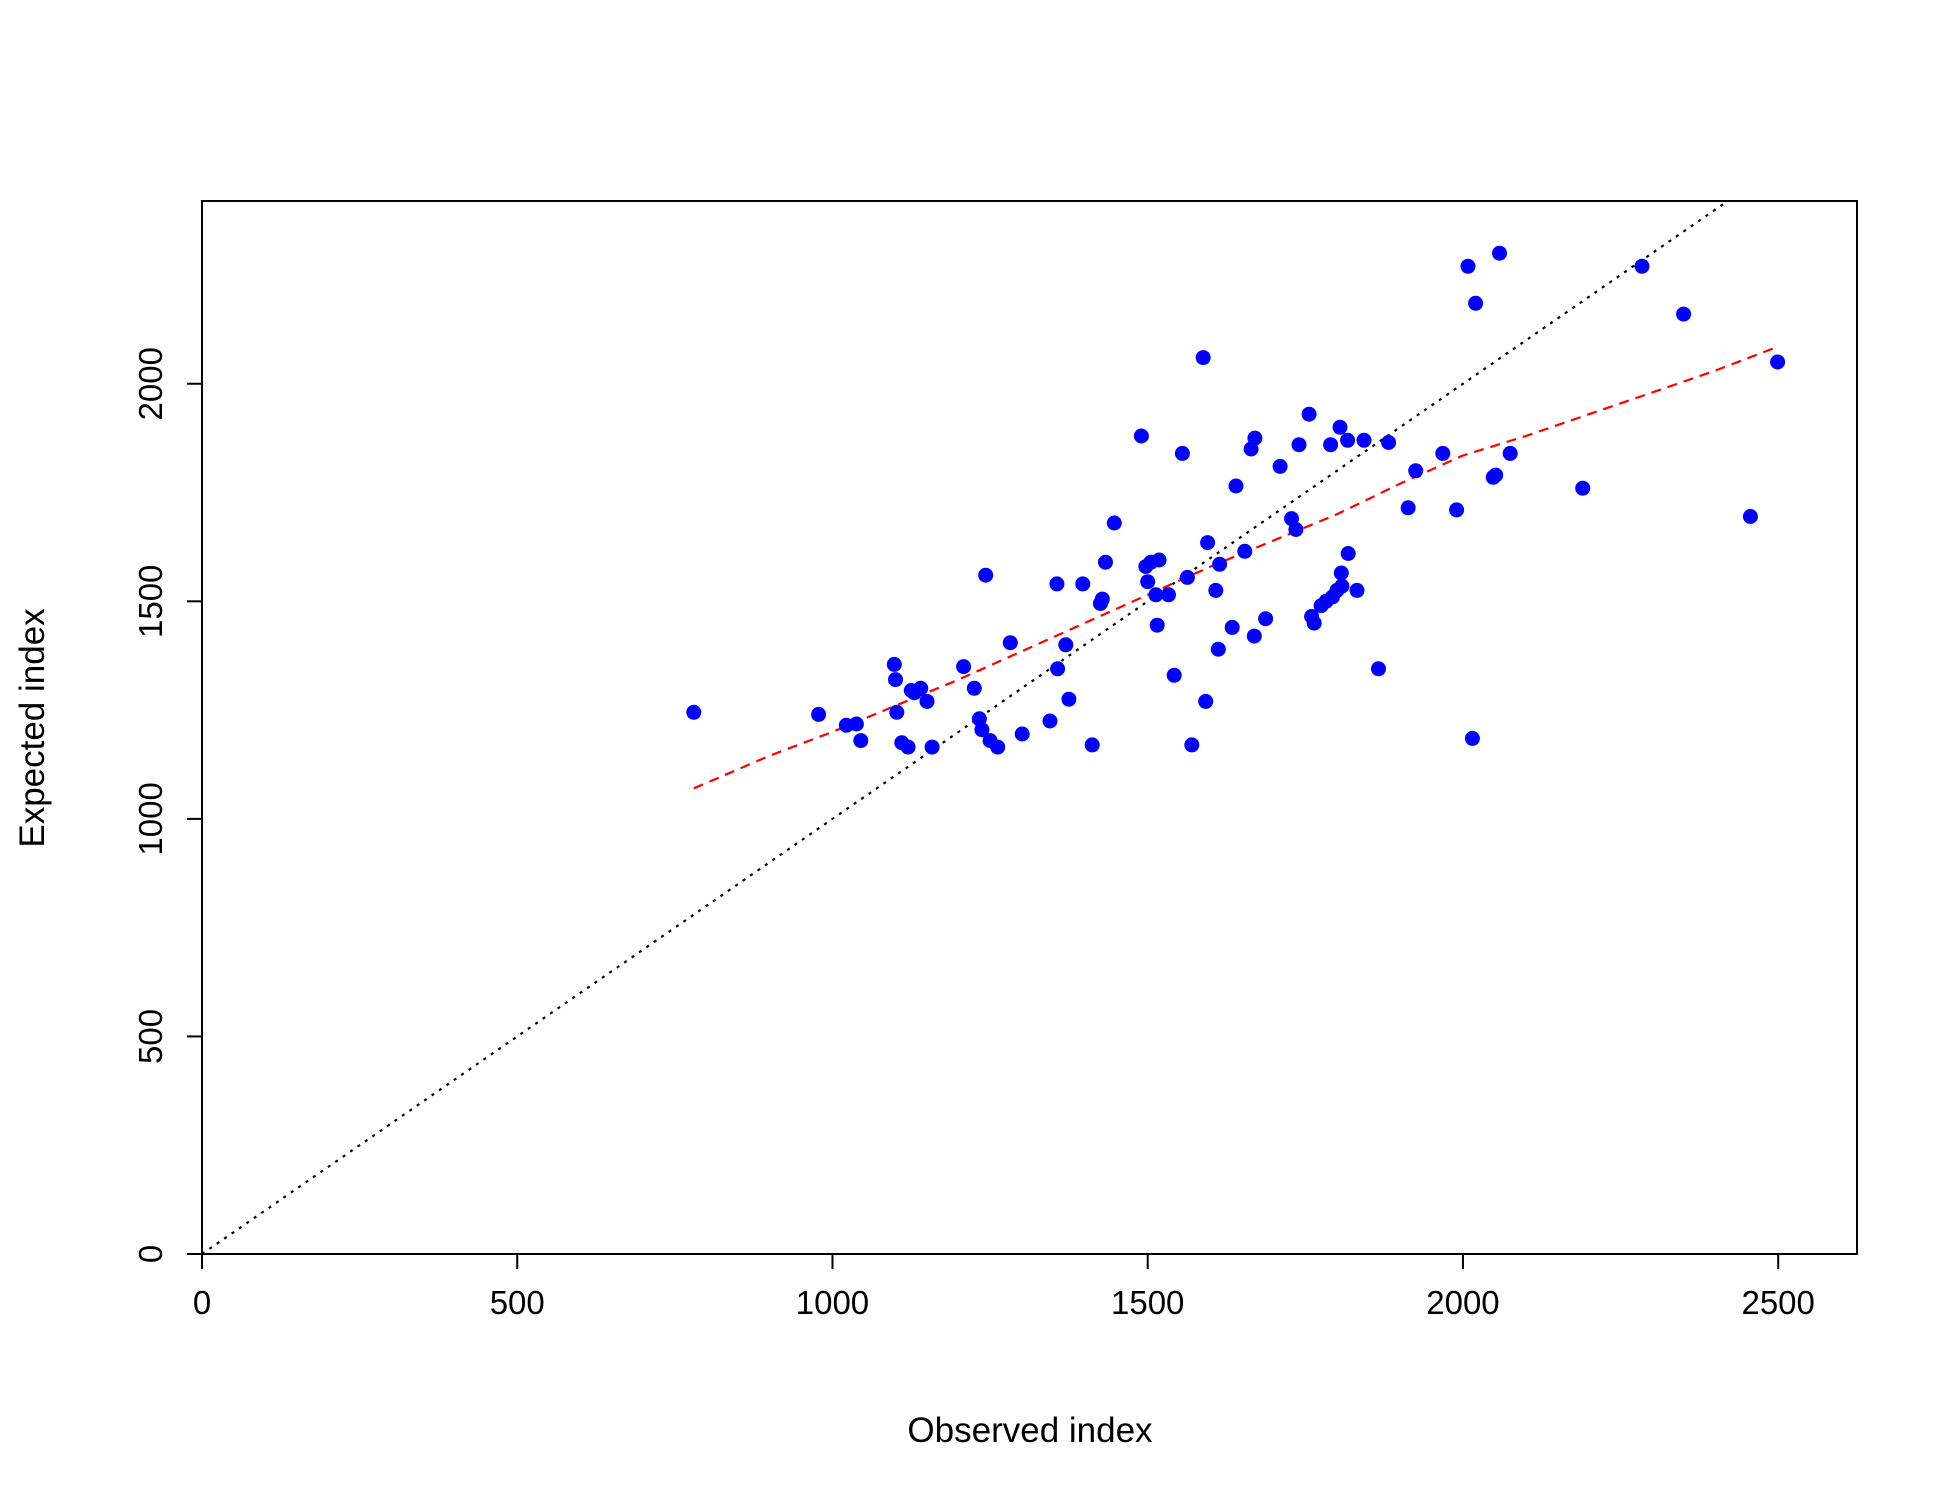 This screenshot has width=1950, height=1500. I want to click on y-axis: 0 500 1000 1500 2000, so click(167, 805).